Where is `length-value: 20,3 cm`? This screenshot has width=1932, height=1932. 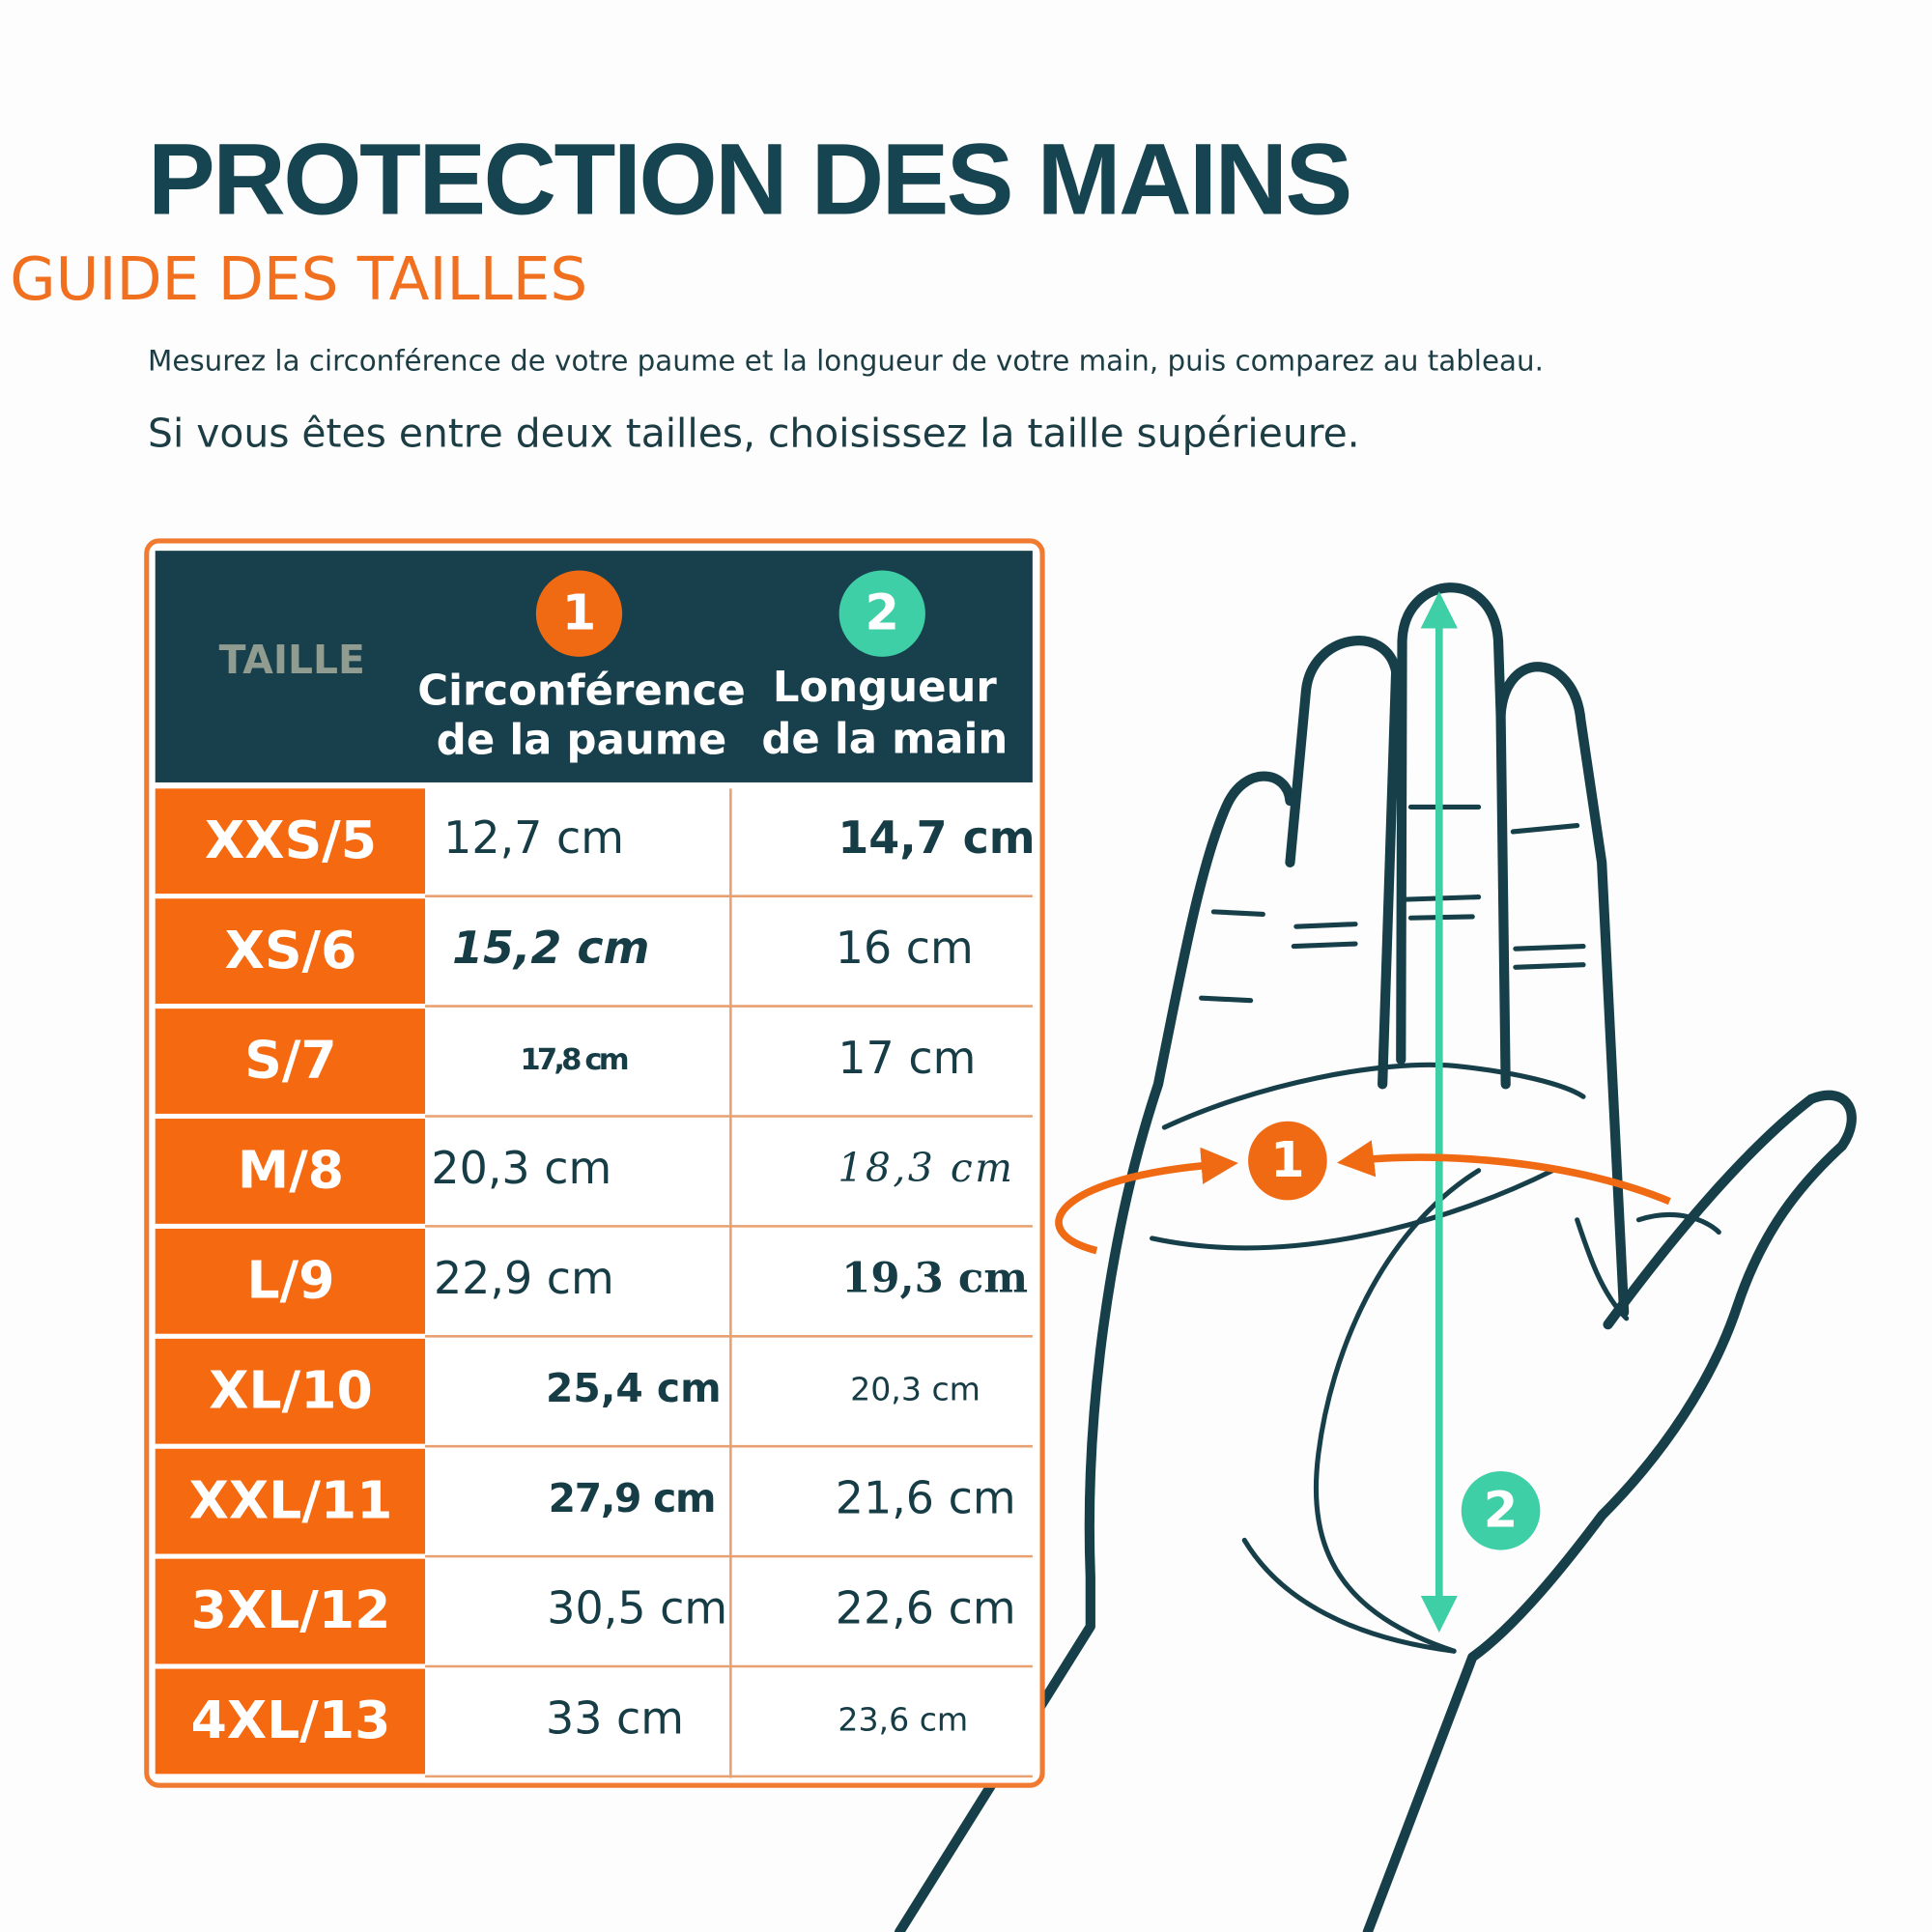 length-value: 20,3 cm is located at coordinates (915, 1389).